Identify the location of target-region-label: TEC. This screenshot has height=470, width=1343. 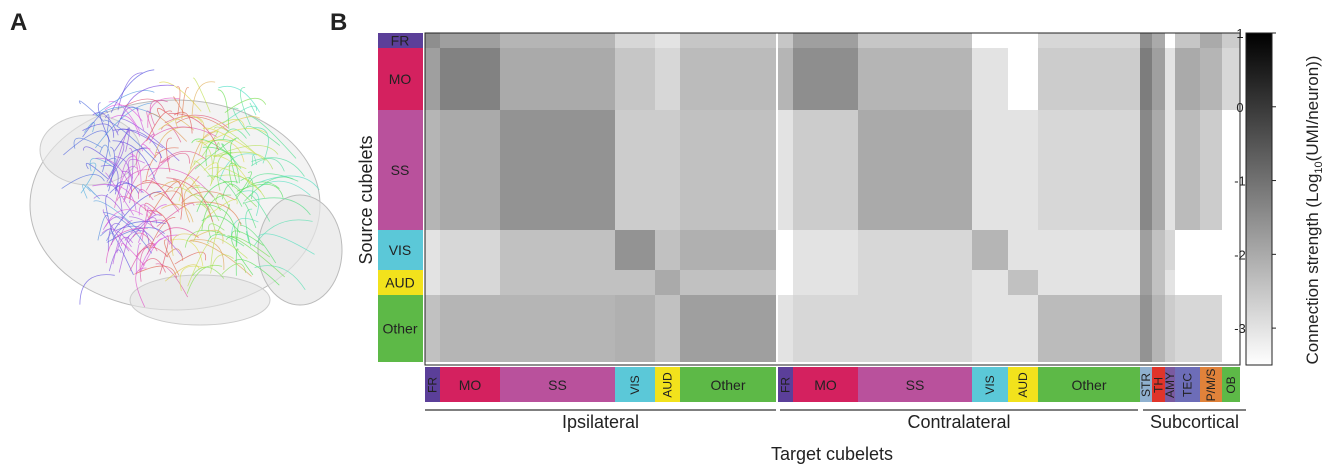
(1188, 385).